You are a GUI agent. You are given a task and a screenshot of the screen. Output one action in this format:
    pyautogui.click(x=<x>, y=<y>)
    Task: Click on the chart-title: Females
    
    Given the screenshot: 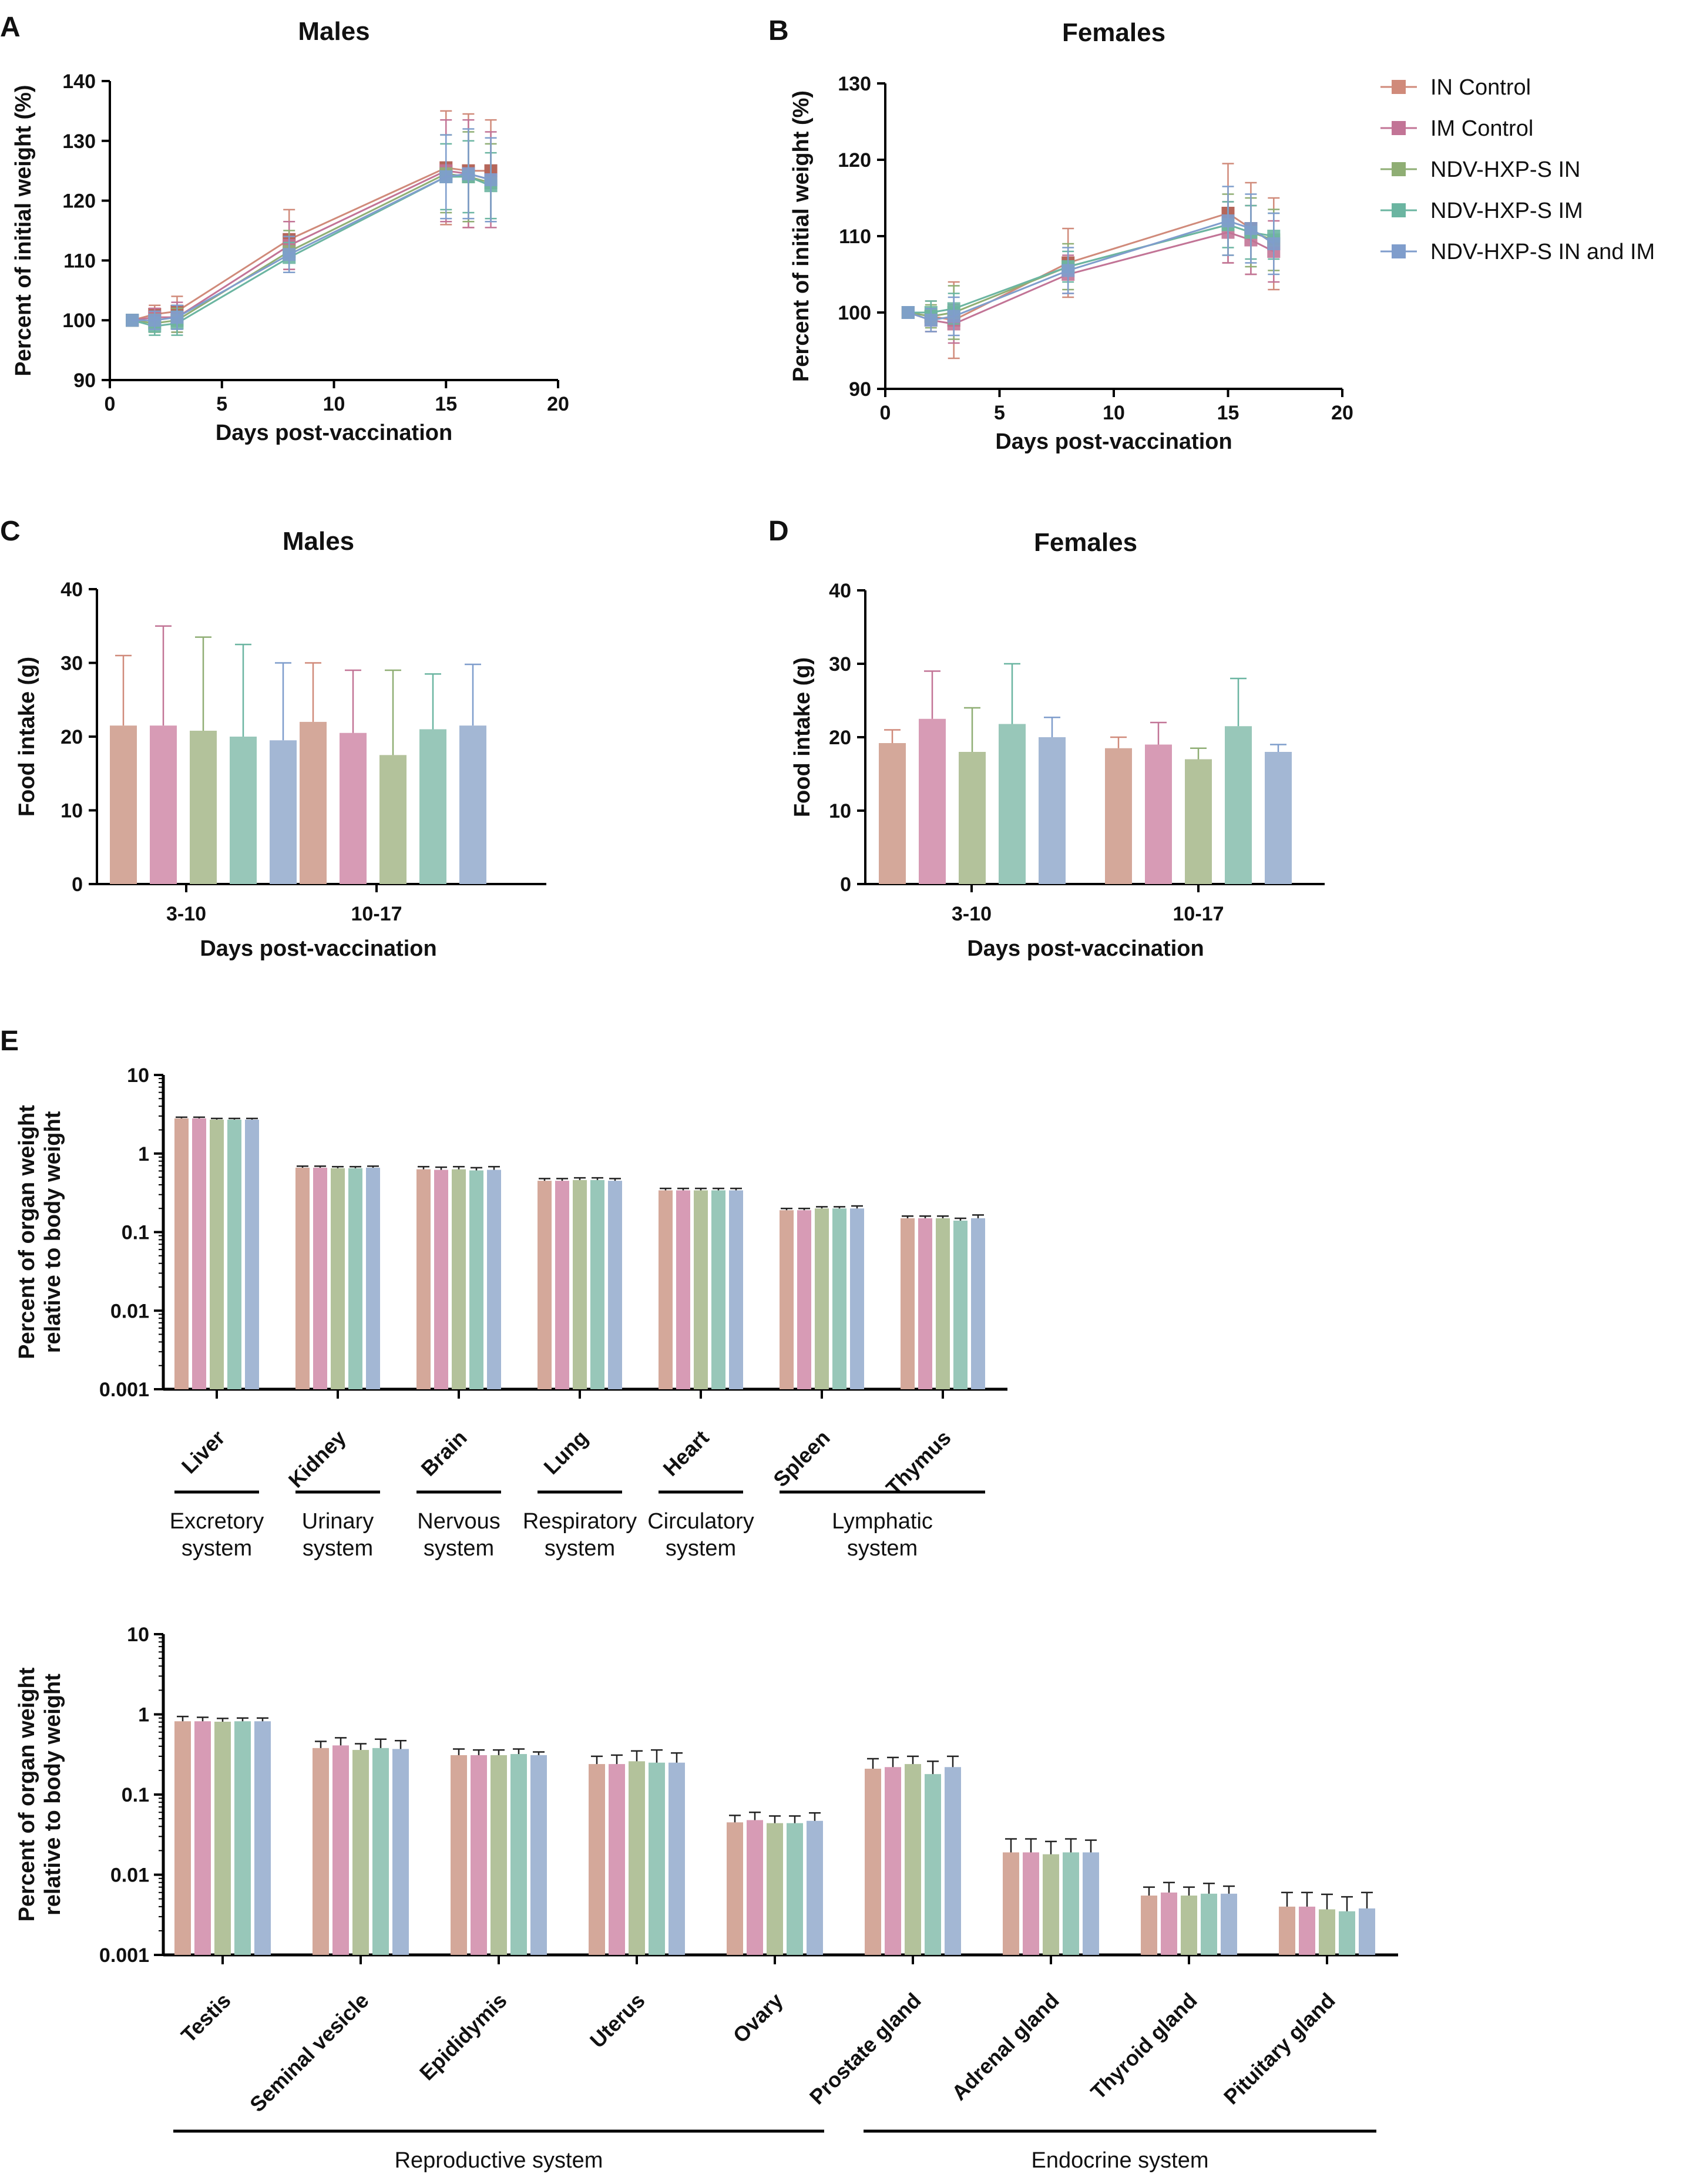 What is the action you would take?
    pyautogui.click(x=1086, y=542)
    